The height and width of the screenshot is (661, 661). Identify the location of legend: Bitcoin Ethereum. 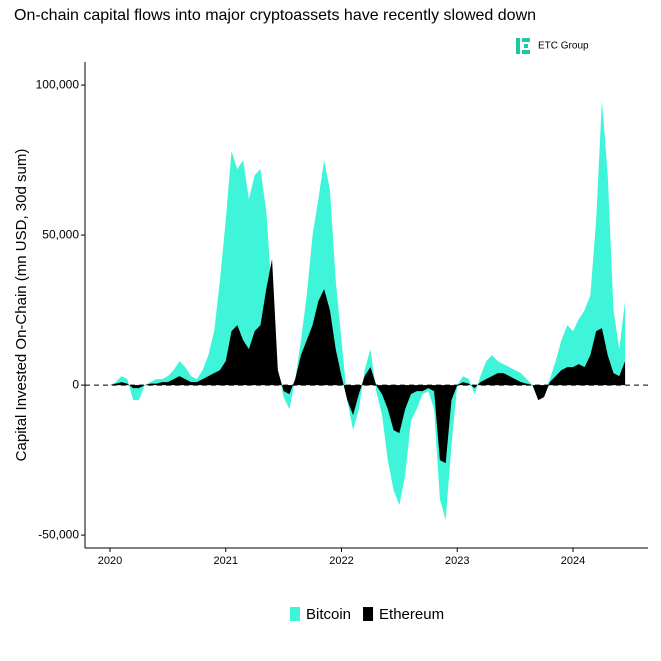
(367, 614).